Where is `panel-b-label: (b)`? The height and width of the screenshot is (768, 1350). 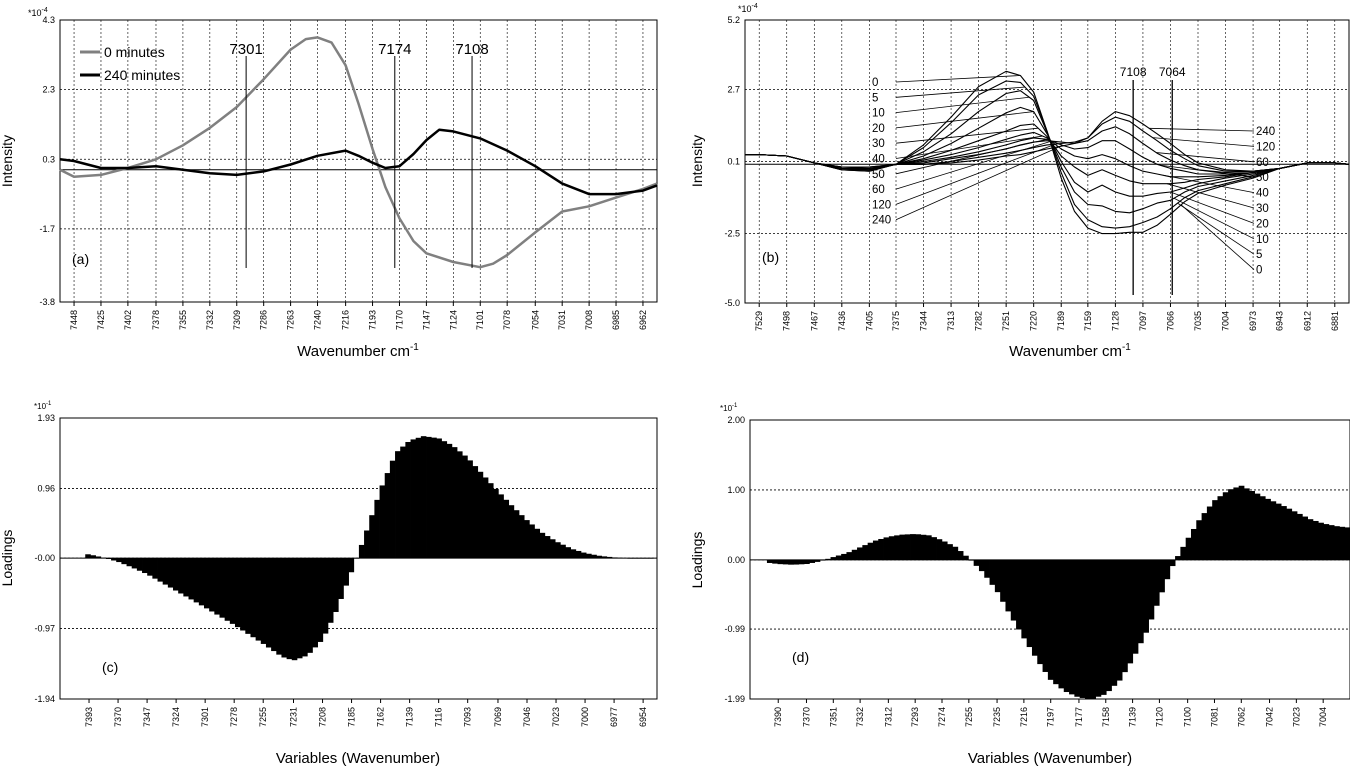
panel-b-label: (b) is located at coordinates (770, 257).